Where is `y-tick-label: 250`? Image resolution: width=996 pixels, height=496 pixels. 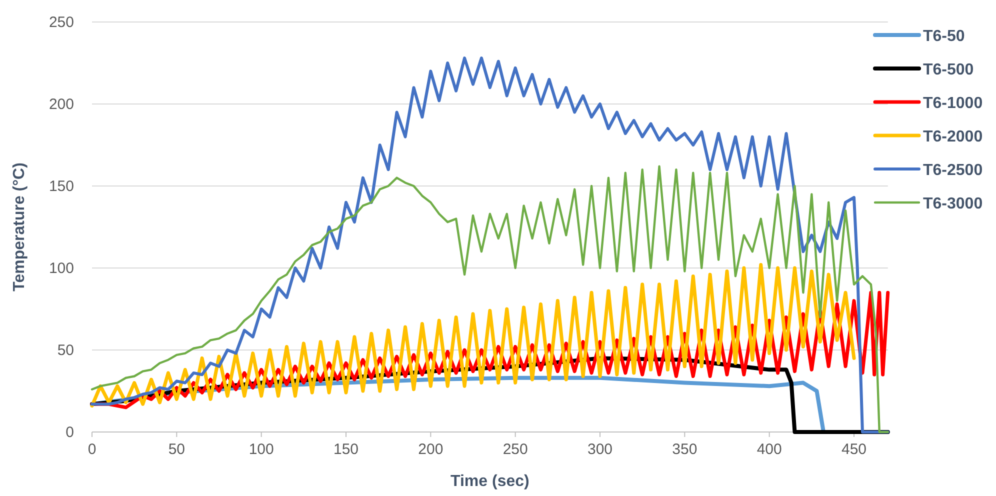 y-tick-label: 250 is located at coordinates (61, 22).